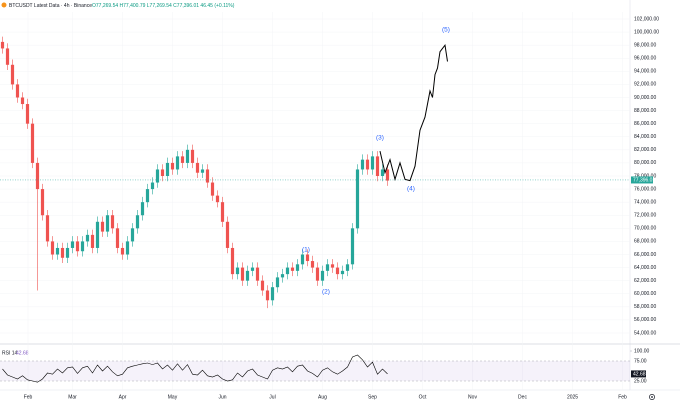 This screenshot has height=401, width=680. I want to click on rsi-tag, so click(638, 374).